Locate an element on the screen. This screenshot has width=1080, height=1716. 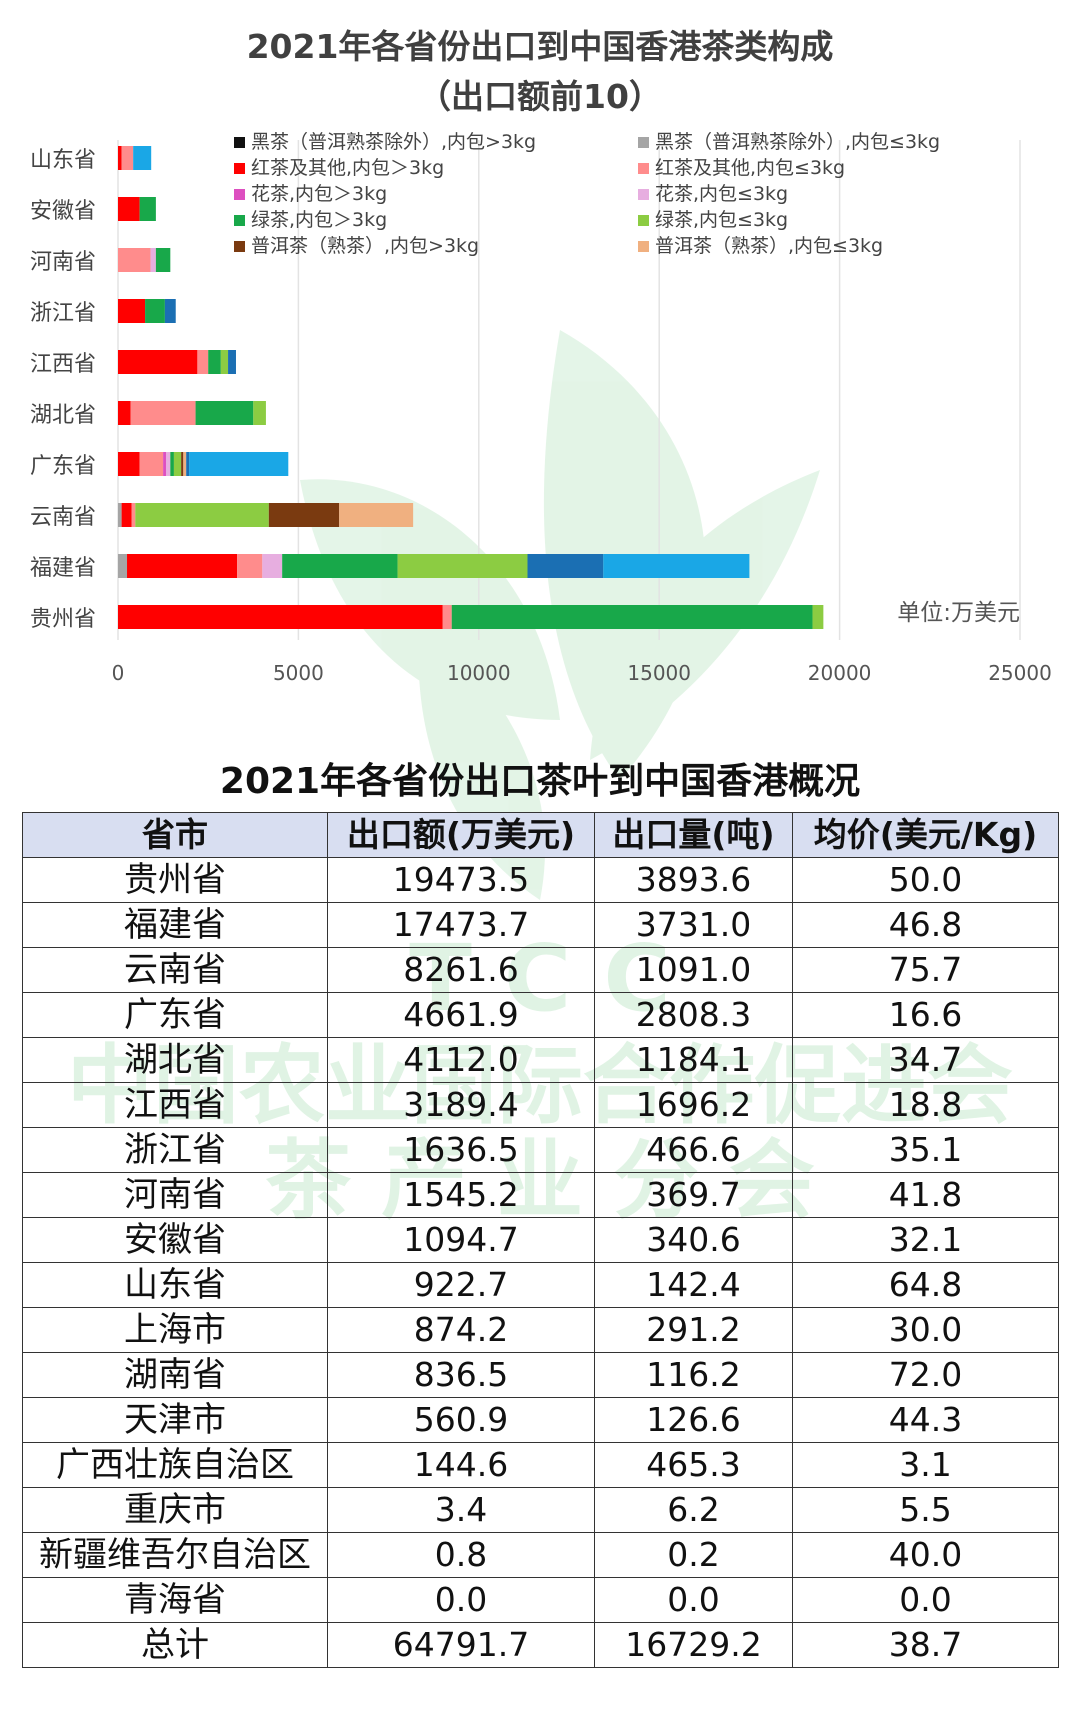
table-row: 青海省 0.0 0.0 0.0 is located at coordinates (540, 1600).